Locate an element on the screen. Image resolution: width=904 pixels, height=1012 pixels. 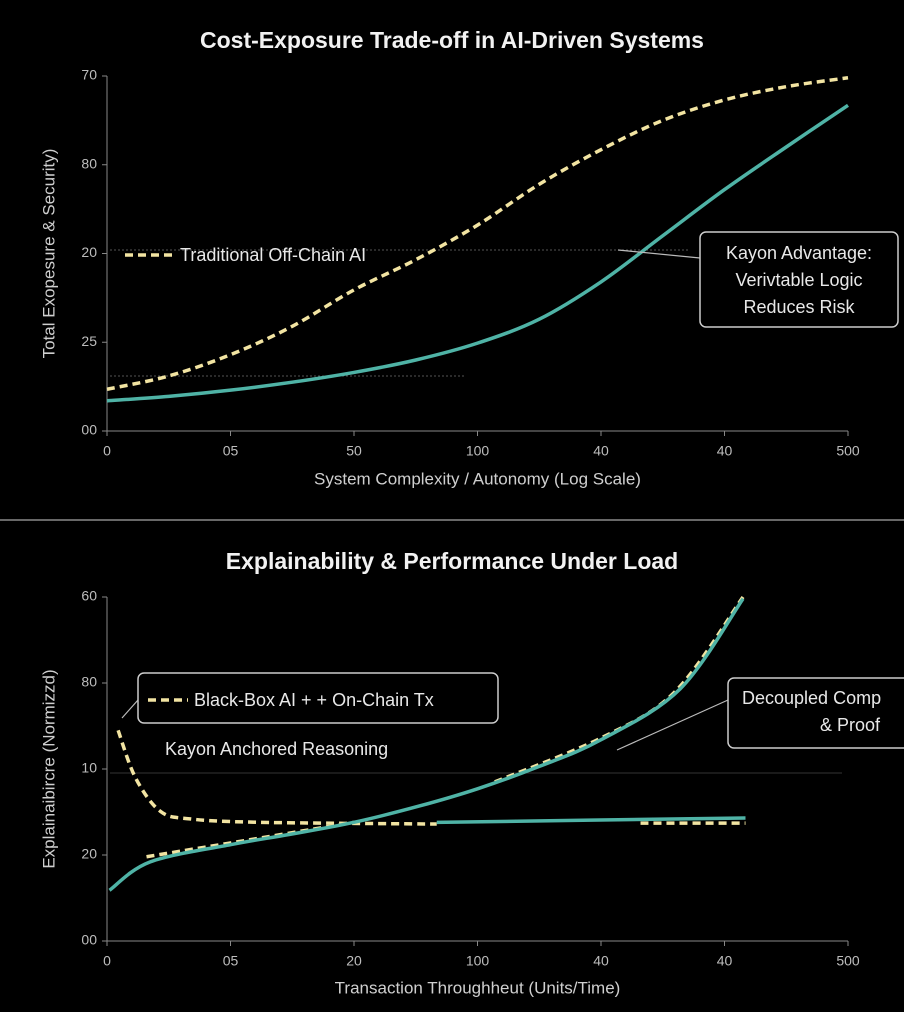
legend-label: Black-Box AI + + On-Chain Tx is located at coordinates (314, 700).